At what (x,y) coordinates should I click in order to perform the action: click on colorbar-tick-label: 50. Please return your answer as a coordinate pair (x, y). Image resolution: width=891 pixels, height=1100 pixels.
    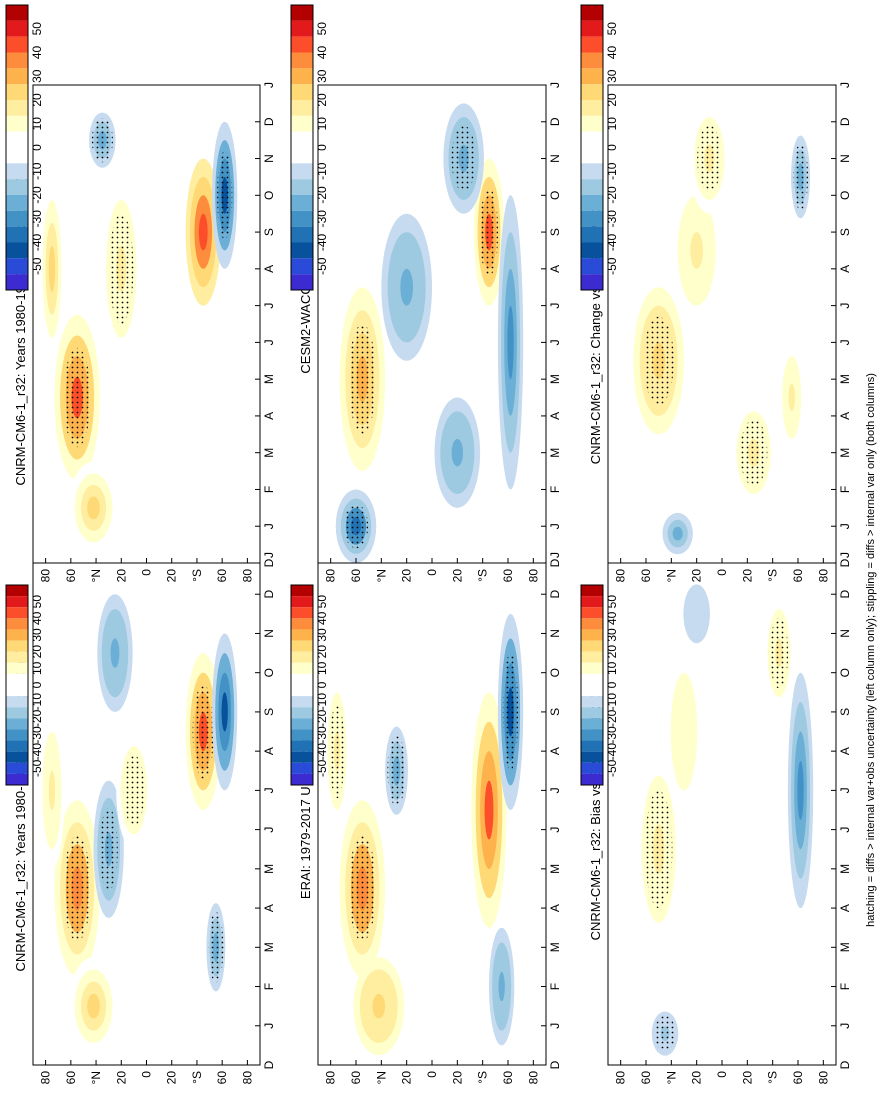
    Looking at the image, I should click on (322, 29).